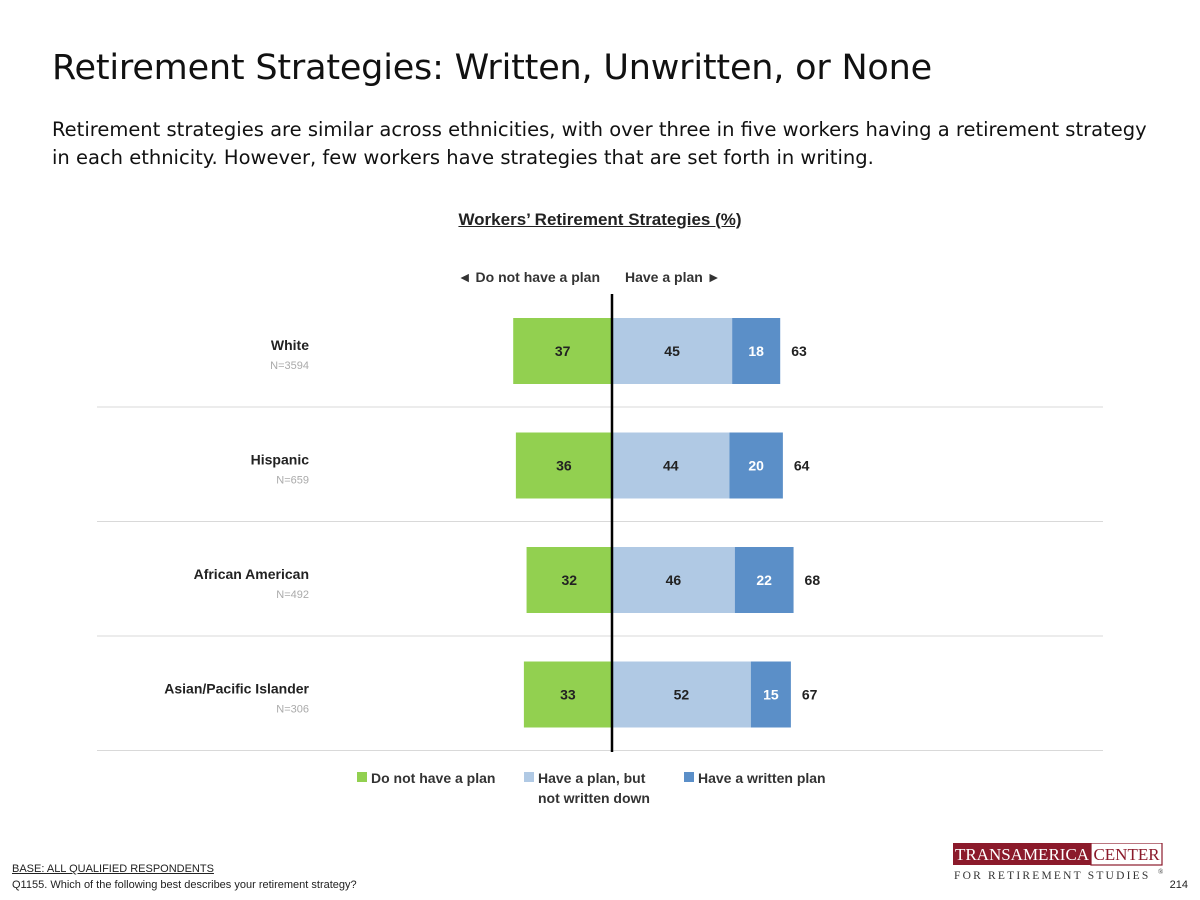 Image resolution: width=1200 pixels, height=900 pixels. What do you see at coordinates (113, 869) in the screenshot?
I see `footer-base-note: BASE: ALL QUALIFIED RESPONDENTS` at bounding box center [113, 869].